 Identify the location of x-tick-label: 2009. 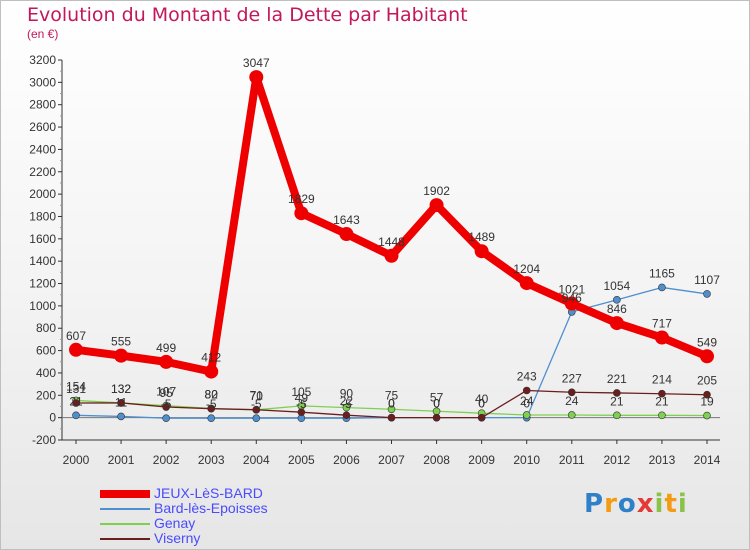
(481, 460).